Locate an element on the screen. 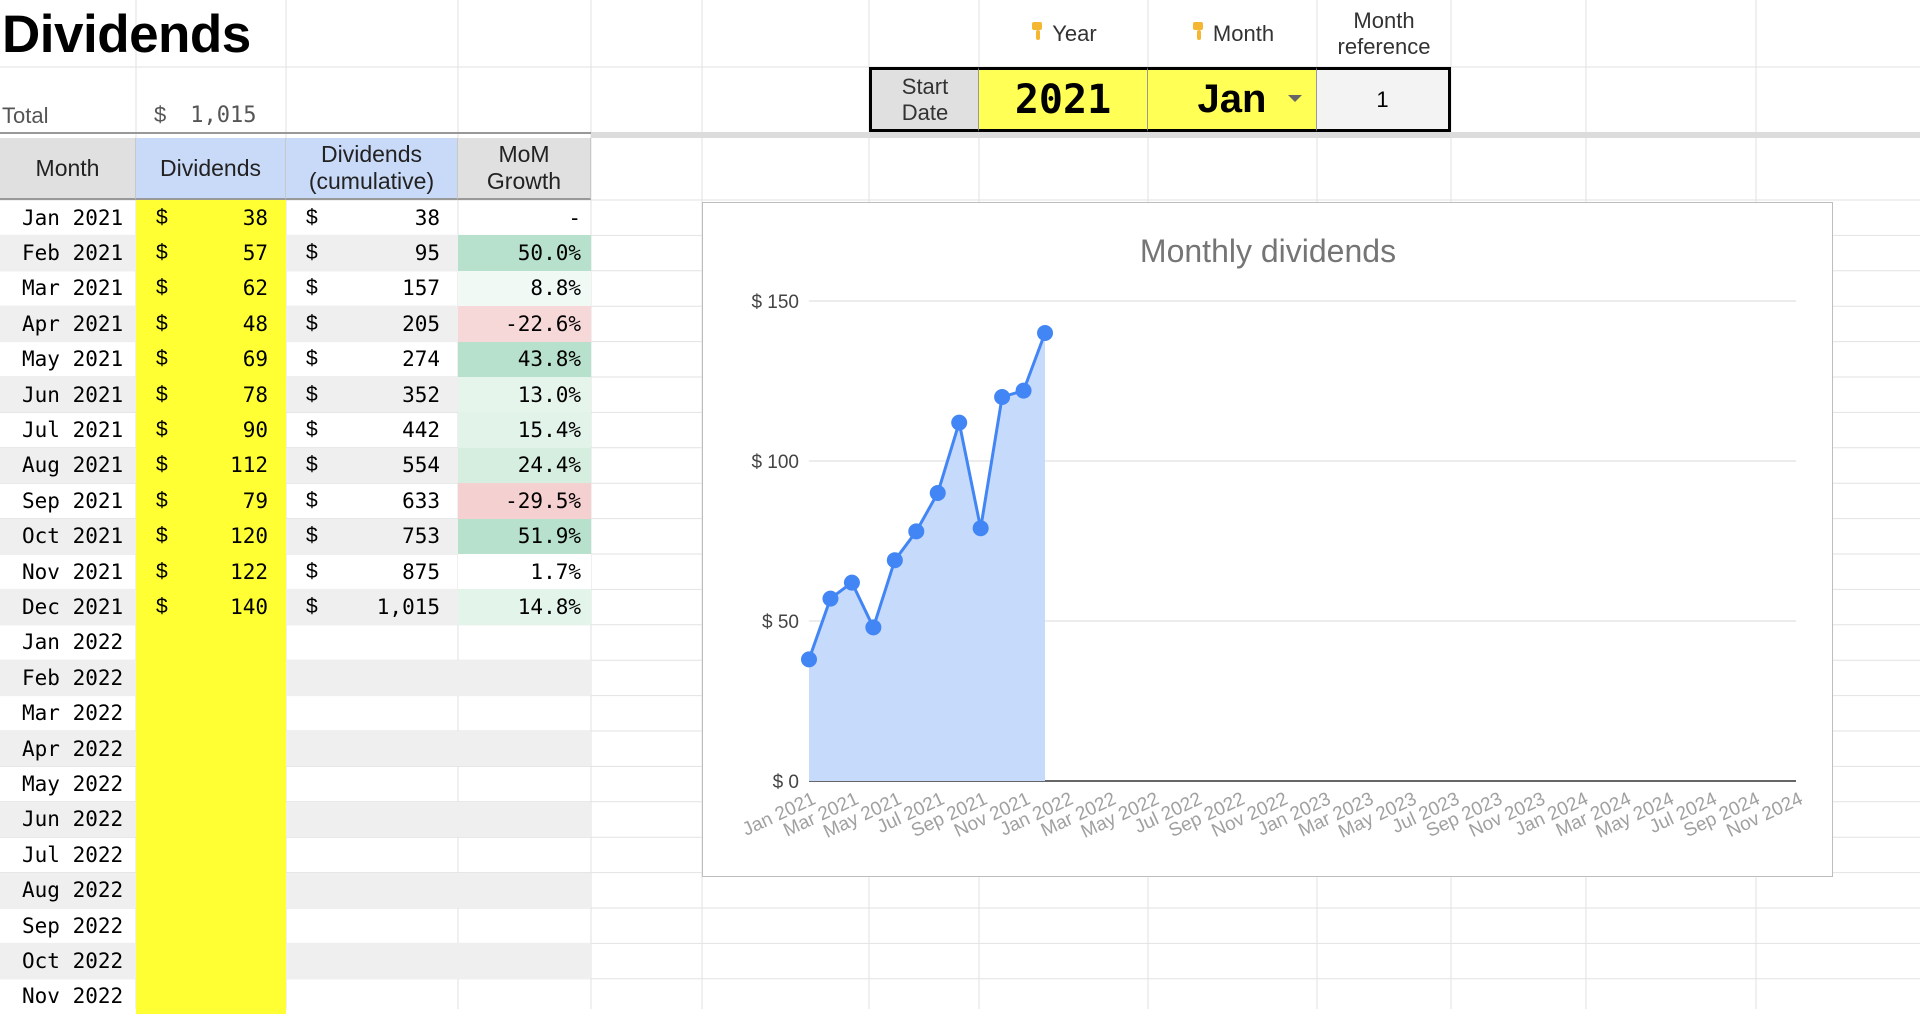  month-cell: Apr 2021 is located at coordinates (73, 323).